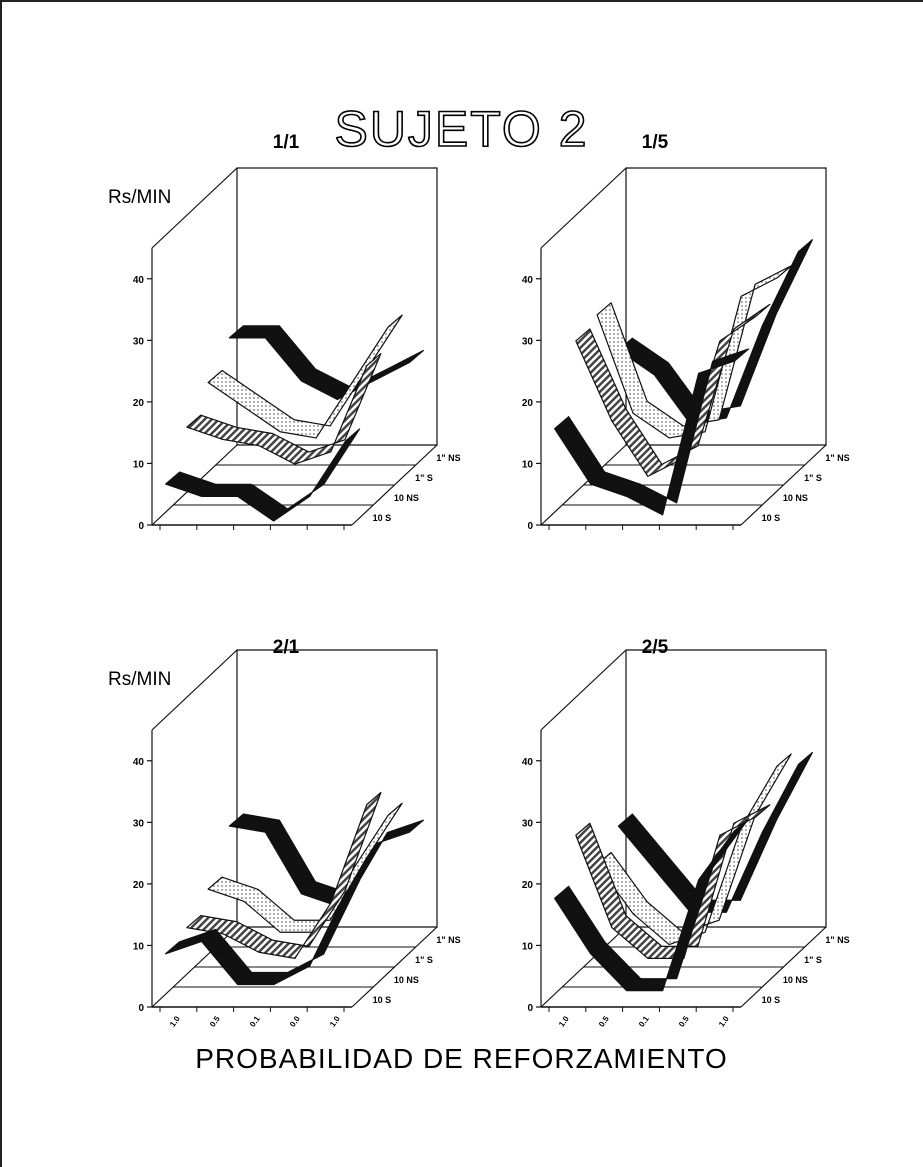 This screenshot has width=923, height=1167. I want to click on figure-title: SUJETO 2, so click(461, 129).